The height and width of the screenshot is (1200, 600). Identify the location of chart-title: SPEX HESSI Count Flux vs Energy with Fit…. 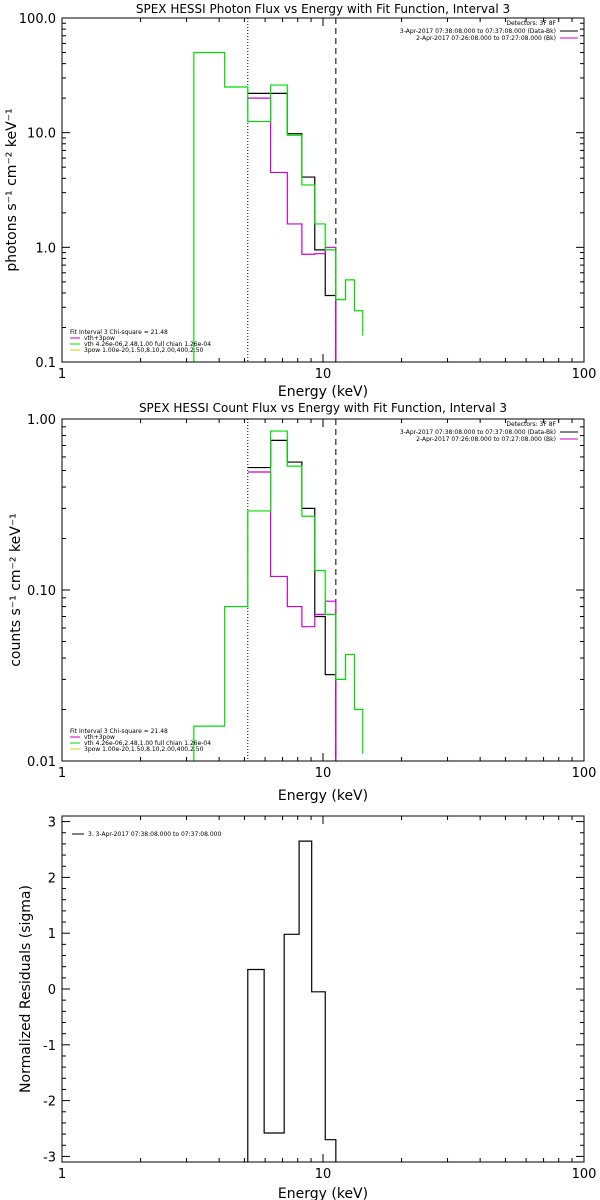
(323, 408).